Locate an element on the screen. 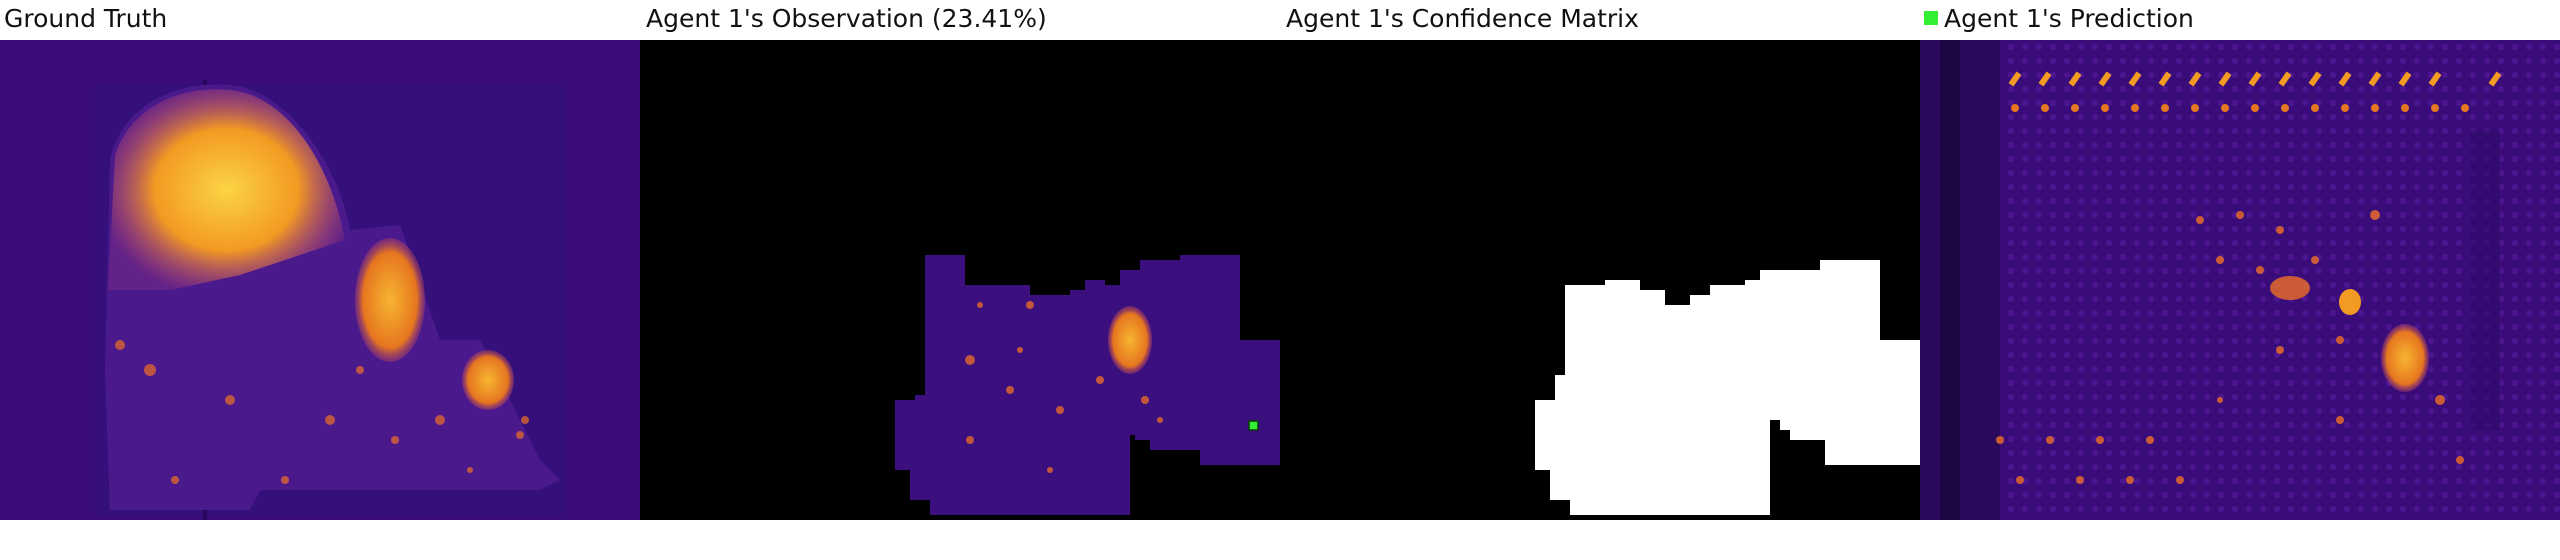 The height and width of the screenshot is (560, 2560). prediction-second-row-marks is located at coordinates (2240, 108).